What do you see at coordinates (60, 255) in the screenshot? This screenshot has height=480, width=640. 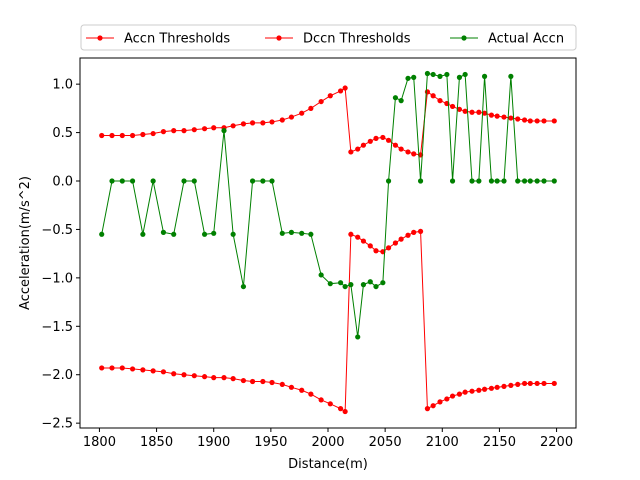 I see `y-axis: −2.5 −2.0 −1.5 −1.0 −0.5 0.0 0.5 1.0` at bounding box center [60, 255].